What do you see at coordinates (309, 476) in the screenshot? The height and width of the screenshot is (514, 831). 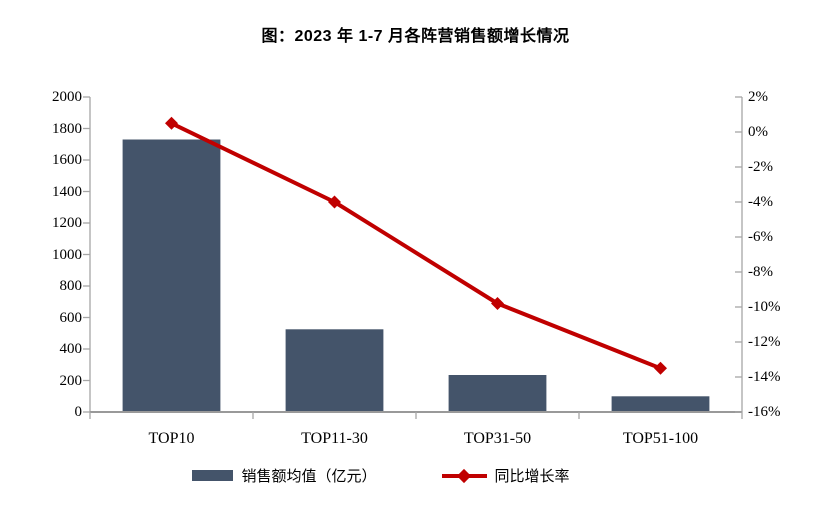 I see `legend-label-sales: 销售额均值（亿元）` at bounding box center [309, 476].